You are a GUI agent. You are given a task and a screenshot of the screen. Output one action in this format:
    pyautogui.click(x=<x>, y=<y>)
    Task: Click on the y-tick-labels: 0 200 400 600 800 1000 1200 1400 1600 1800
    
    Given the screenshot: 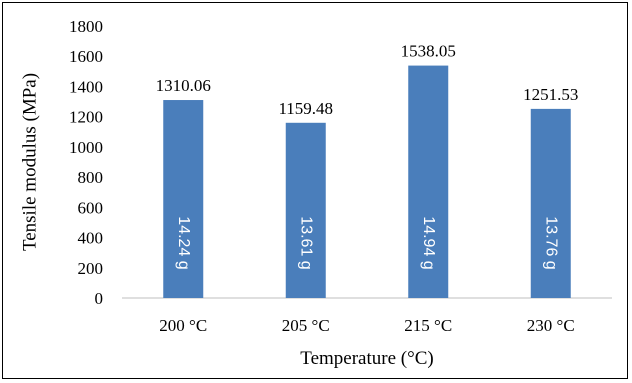 What is the action you would take?
    pyautogui.click(x=86, y=162)
    